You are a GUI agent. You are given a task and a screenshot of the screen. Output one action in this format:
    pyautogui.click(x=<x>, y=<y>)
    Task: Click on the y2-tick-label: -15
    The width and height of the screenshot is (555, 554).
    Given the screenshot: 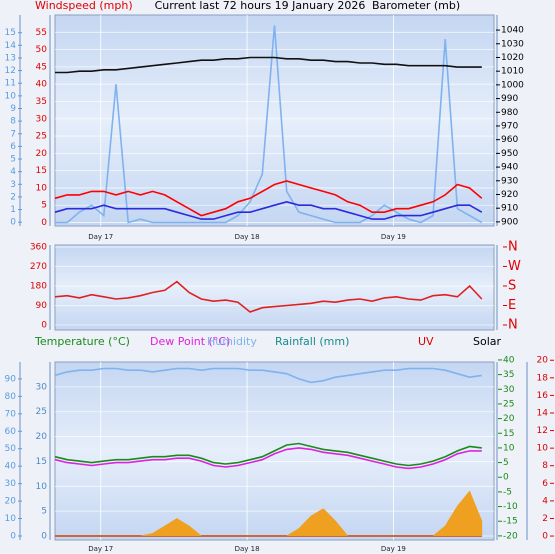 What is the action you would take?
    pyautogui.click(x=510, y=522)
    